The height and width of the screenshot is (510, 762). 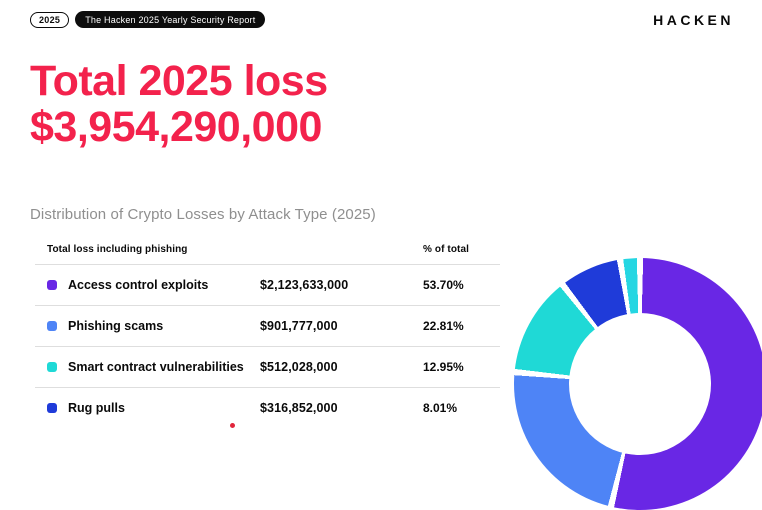 What do you see at coordinates (299, 326) in the screenshot?
I see `row-amount: $901,777,000` at bounding box center [299, 326].